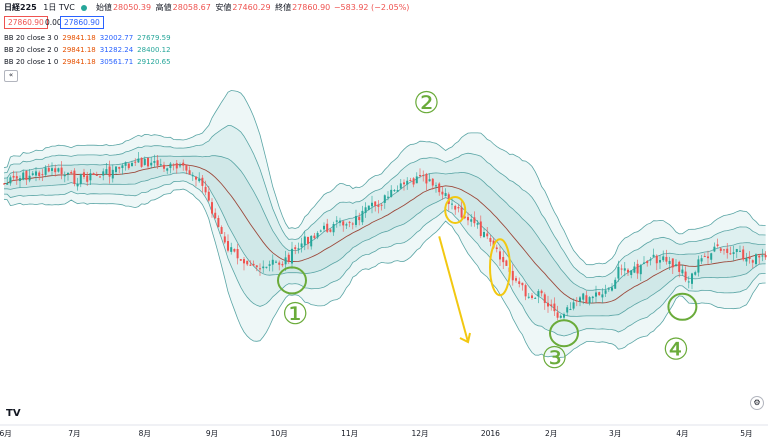 The image size is (768, 441). I want to click on bb-row-1: BB 20 close 1 0 29841.18 30561.71 29120.65, so click(87, 62).